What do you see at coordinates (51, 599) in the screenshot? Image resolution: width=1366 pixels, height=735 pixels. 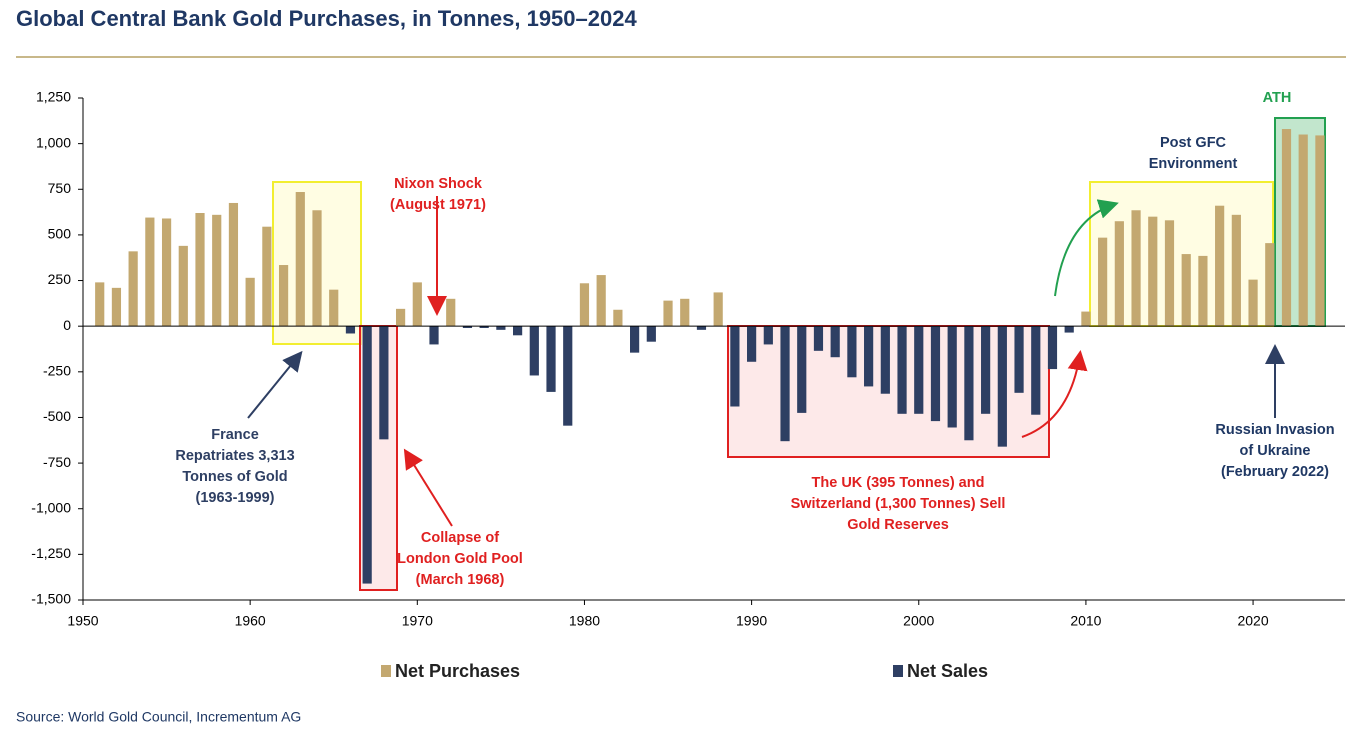 I see `y-tick-label: -1,500` at bounding box center [51, 599].